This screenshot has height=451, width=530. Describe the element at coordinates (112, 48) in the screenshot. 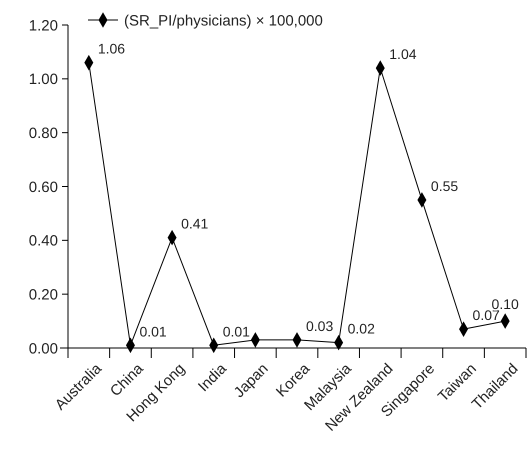

I see `data-label: 1.06` at that location.